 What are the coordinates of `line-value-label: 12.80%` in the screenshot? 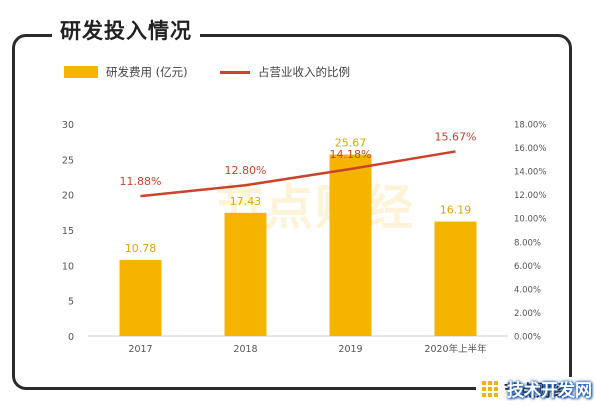 It's located at (246, 170).